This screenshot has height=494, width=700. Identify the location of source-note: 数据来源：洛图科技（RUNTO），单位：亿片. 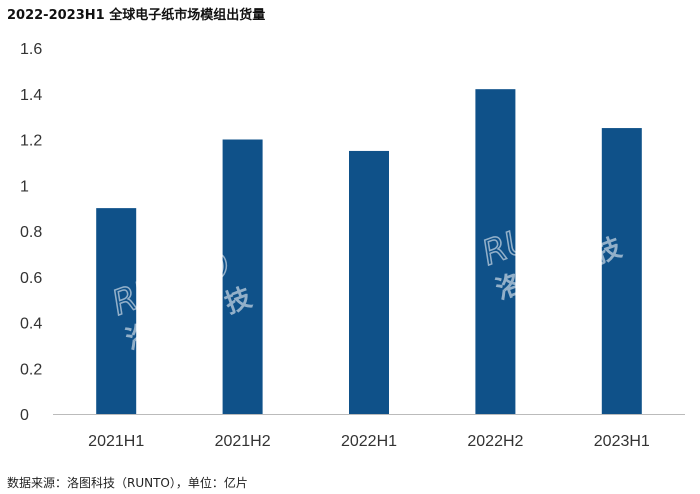
(127, 483).